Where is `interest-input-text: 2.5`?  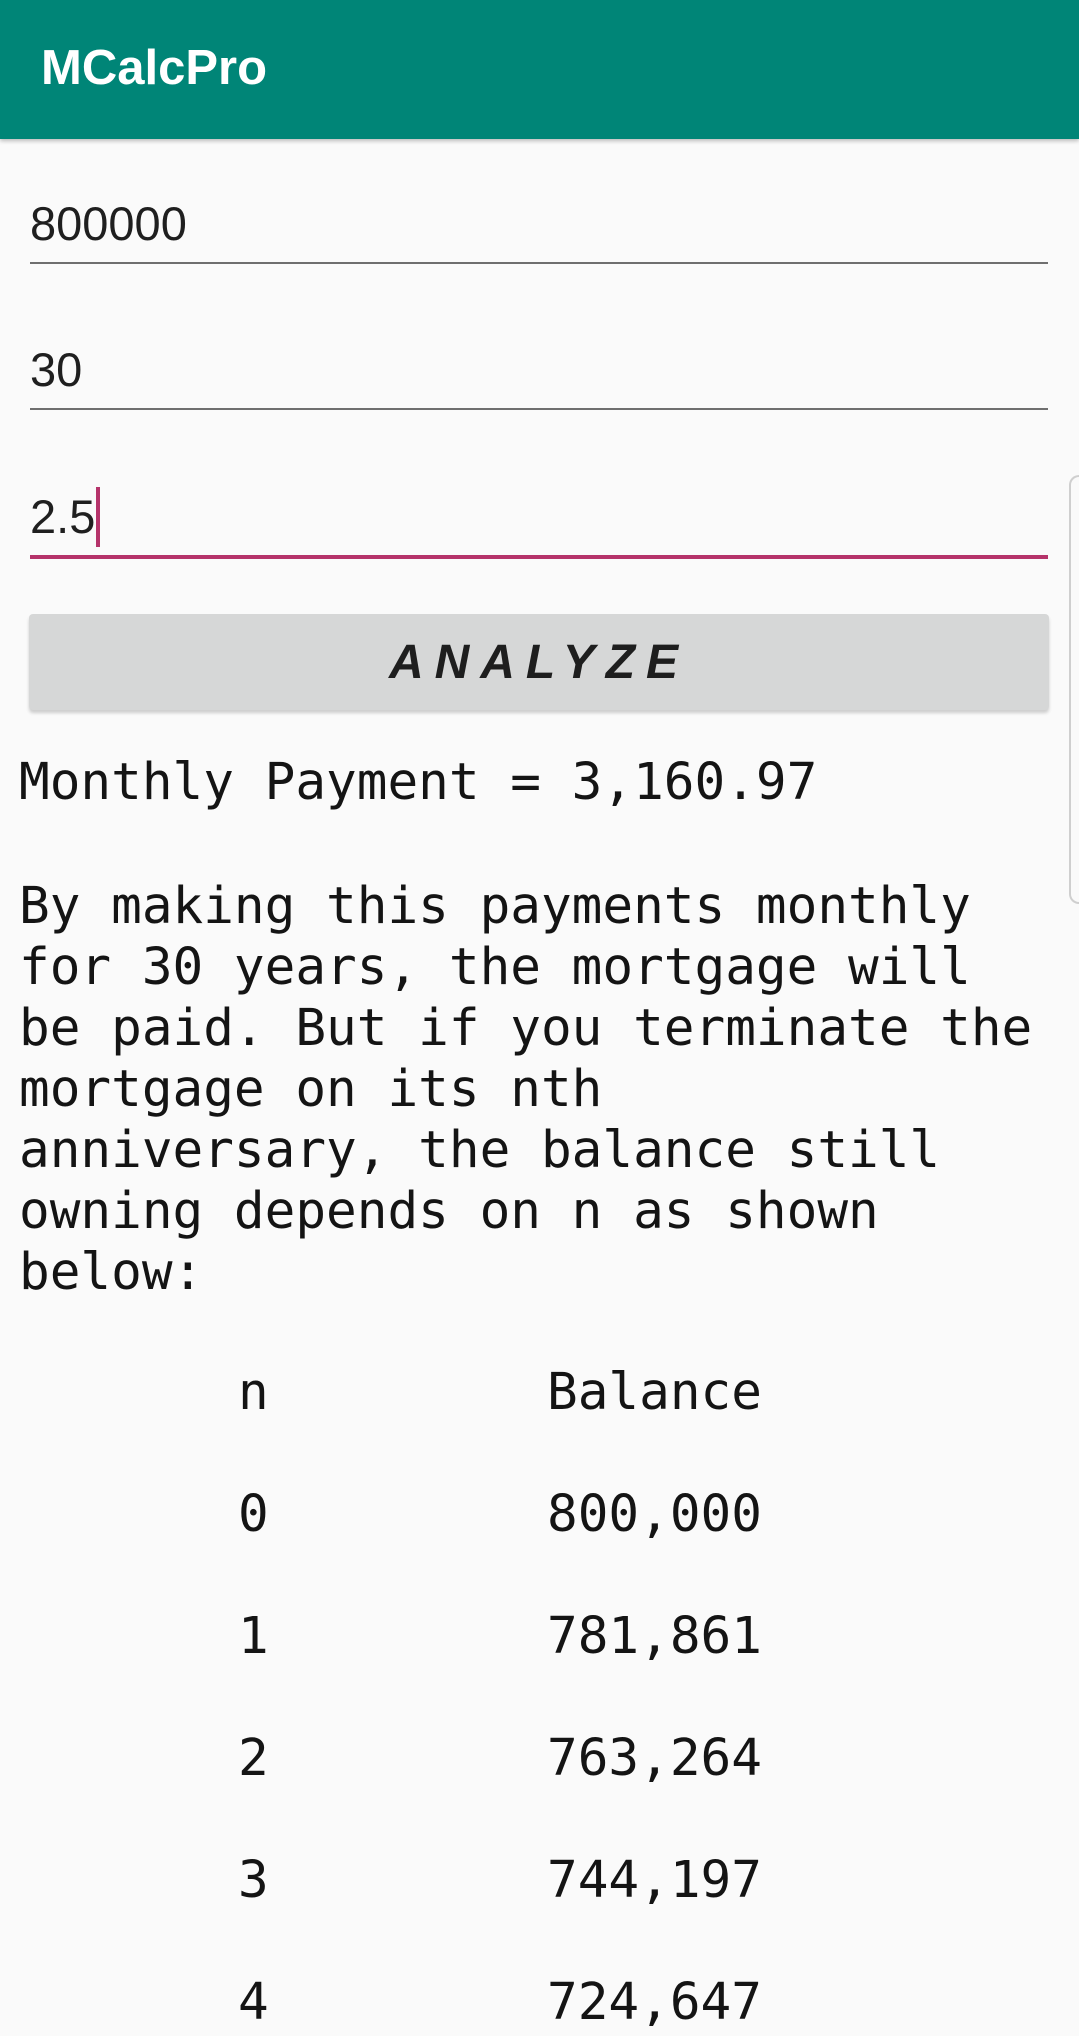
interest-input-text: 2.5 is located at coordinates (65, 517).